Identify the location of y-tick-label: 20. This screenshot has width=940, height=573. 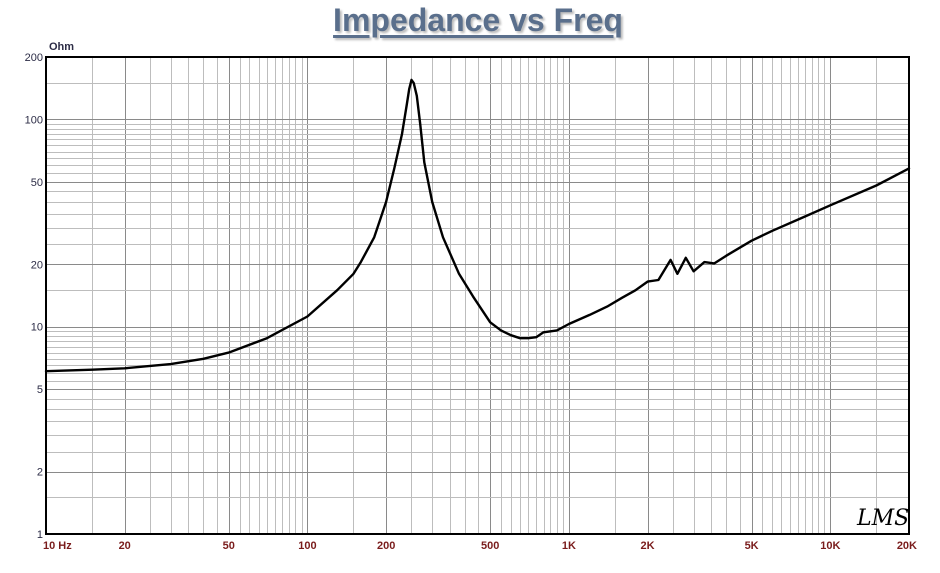
(37, 265).